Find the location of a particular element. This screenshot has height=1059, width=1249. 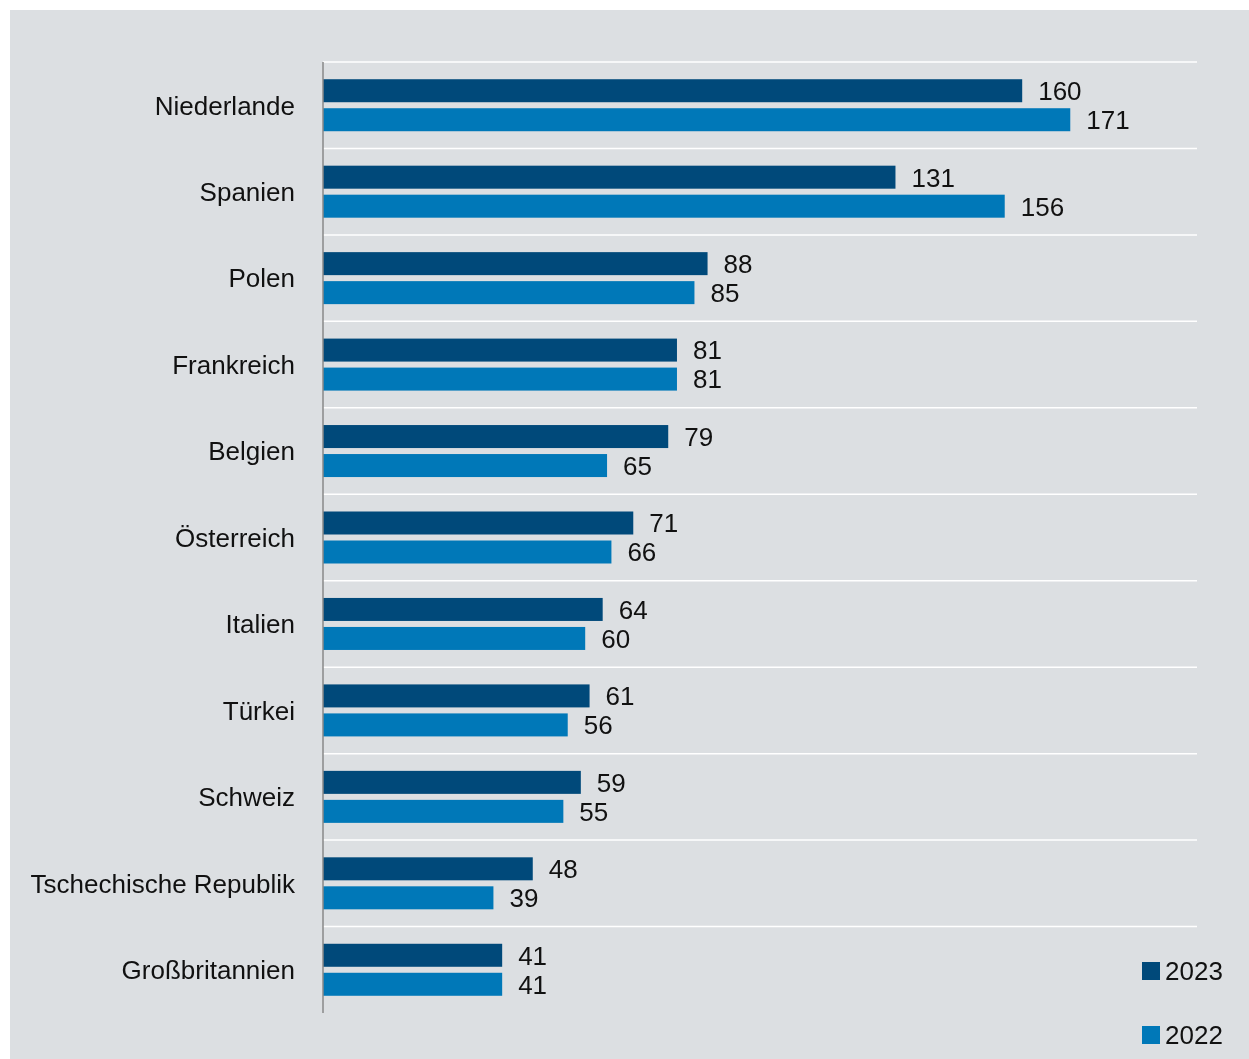

y-tick-label: Frankreich is located at coordinates (233, 364).